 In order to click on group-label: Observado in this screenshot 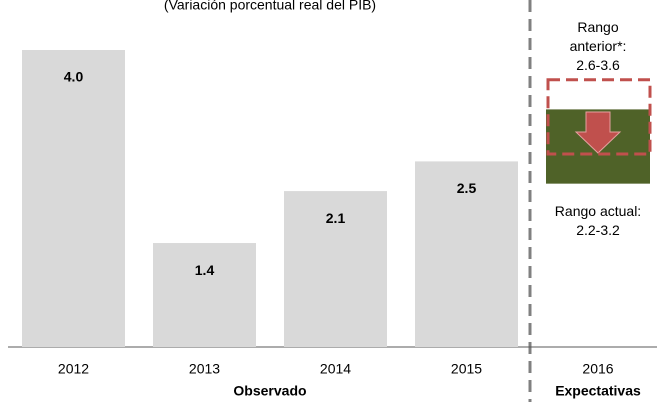, I will do `click(269, 391)`.